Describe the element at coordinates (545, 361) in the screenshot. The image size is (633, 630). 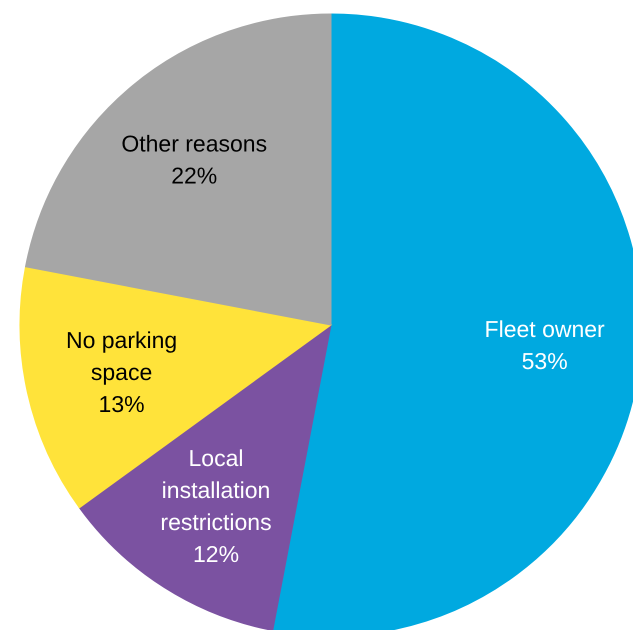
I see `data-label: 53%` at that location.